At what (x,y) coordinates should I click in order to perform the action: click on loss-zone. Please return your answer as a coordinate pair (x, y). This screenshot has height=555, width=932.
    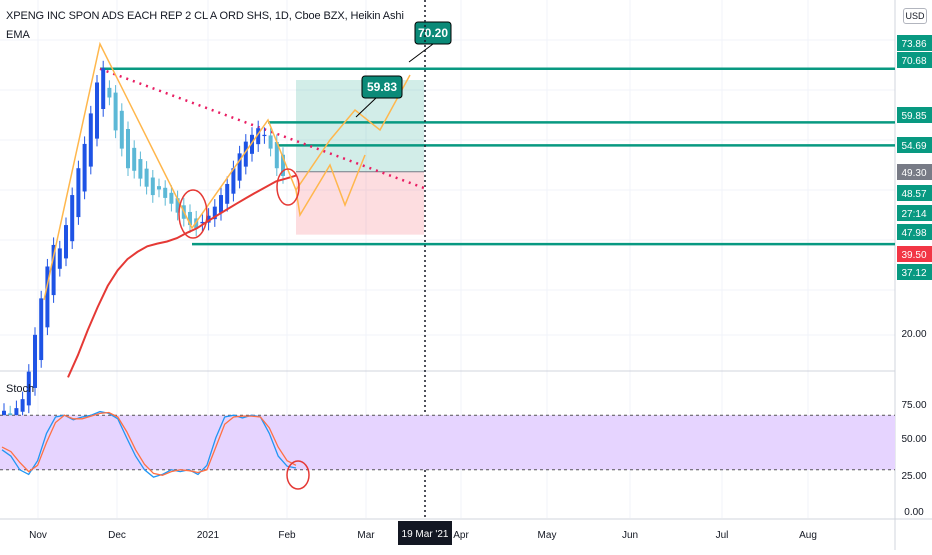
    Looking at the image, I should click on (360, 203).